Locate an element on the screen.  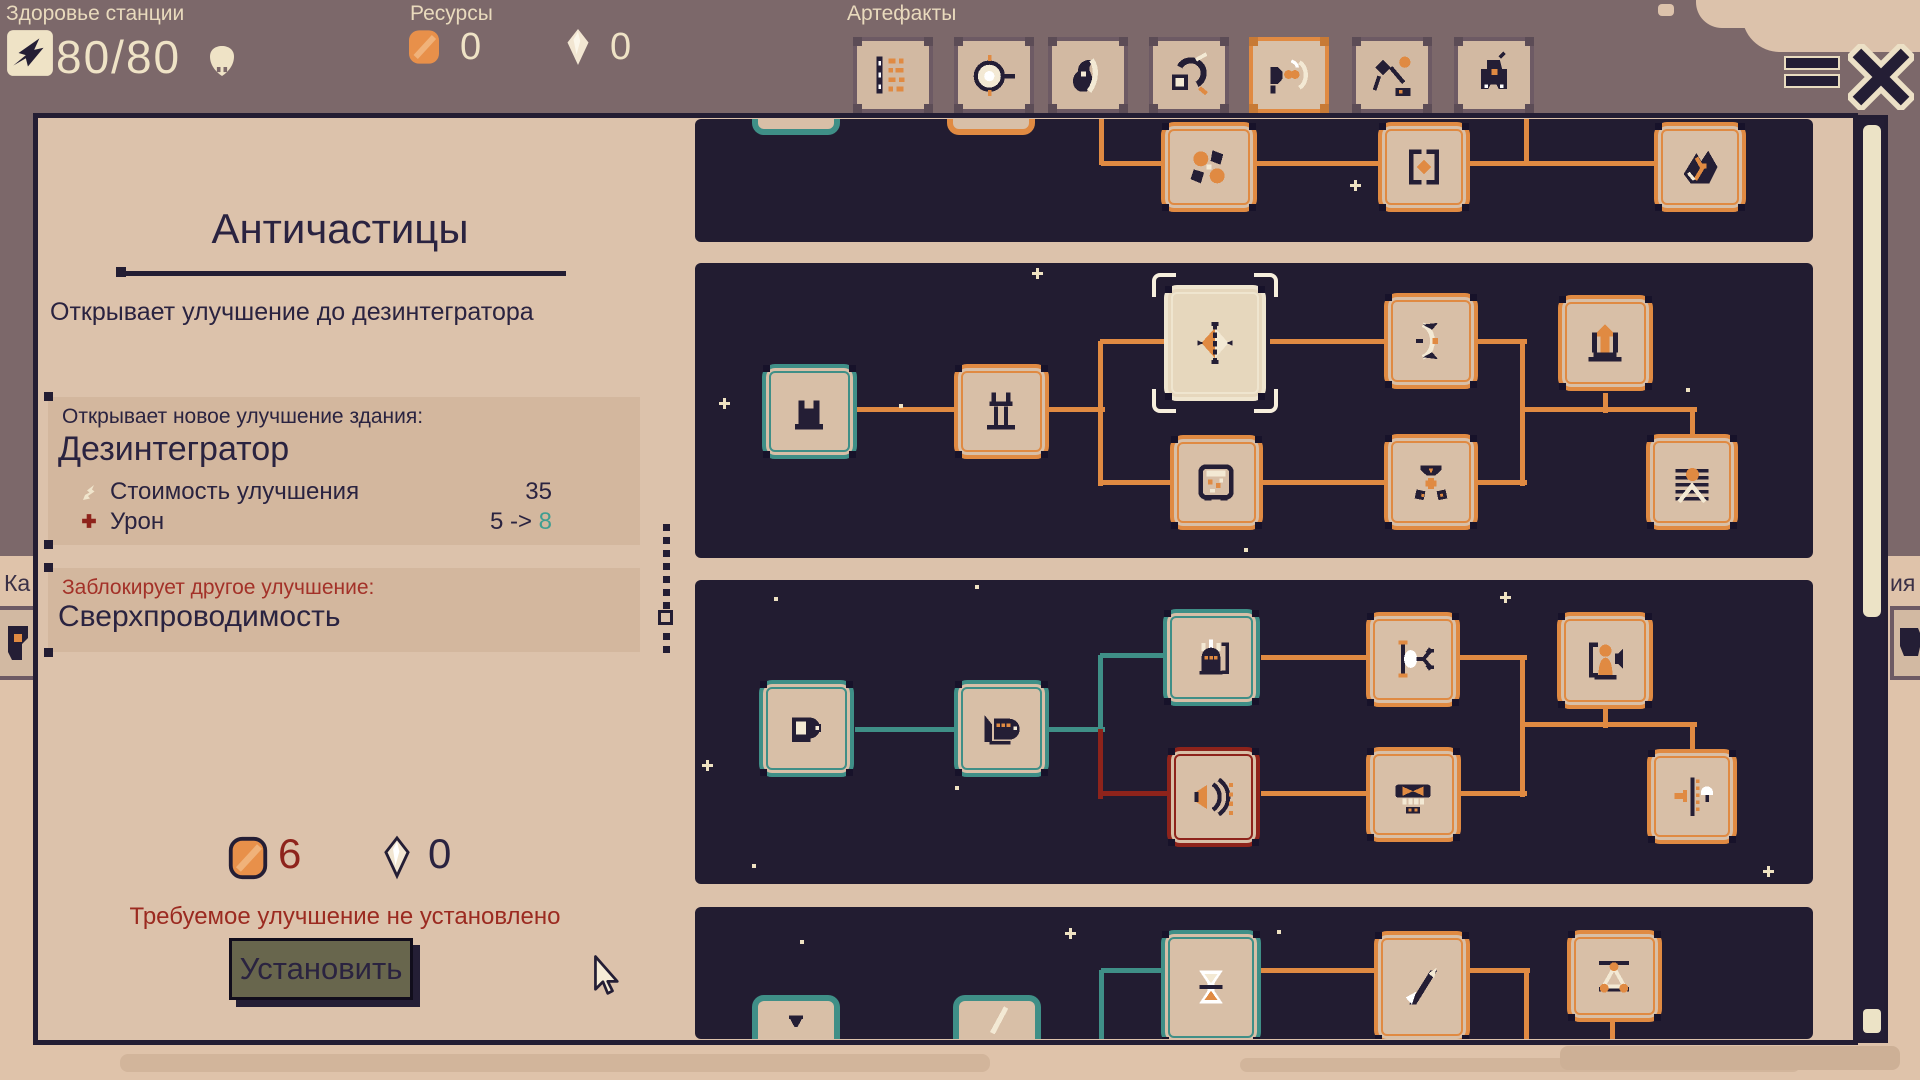
artifact-slot-flask-icon is located at coordinates (994, 75).